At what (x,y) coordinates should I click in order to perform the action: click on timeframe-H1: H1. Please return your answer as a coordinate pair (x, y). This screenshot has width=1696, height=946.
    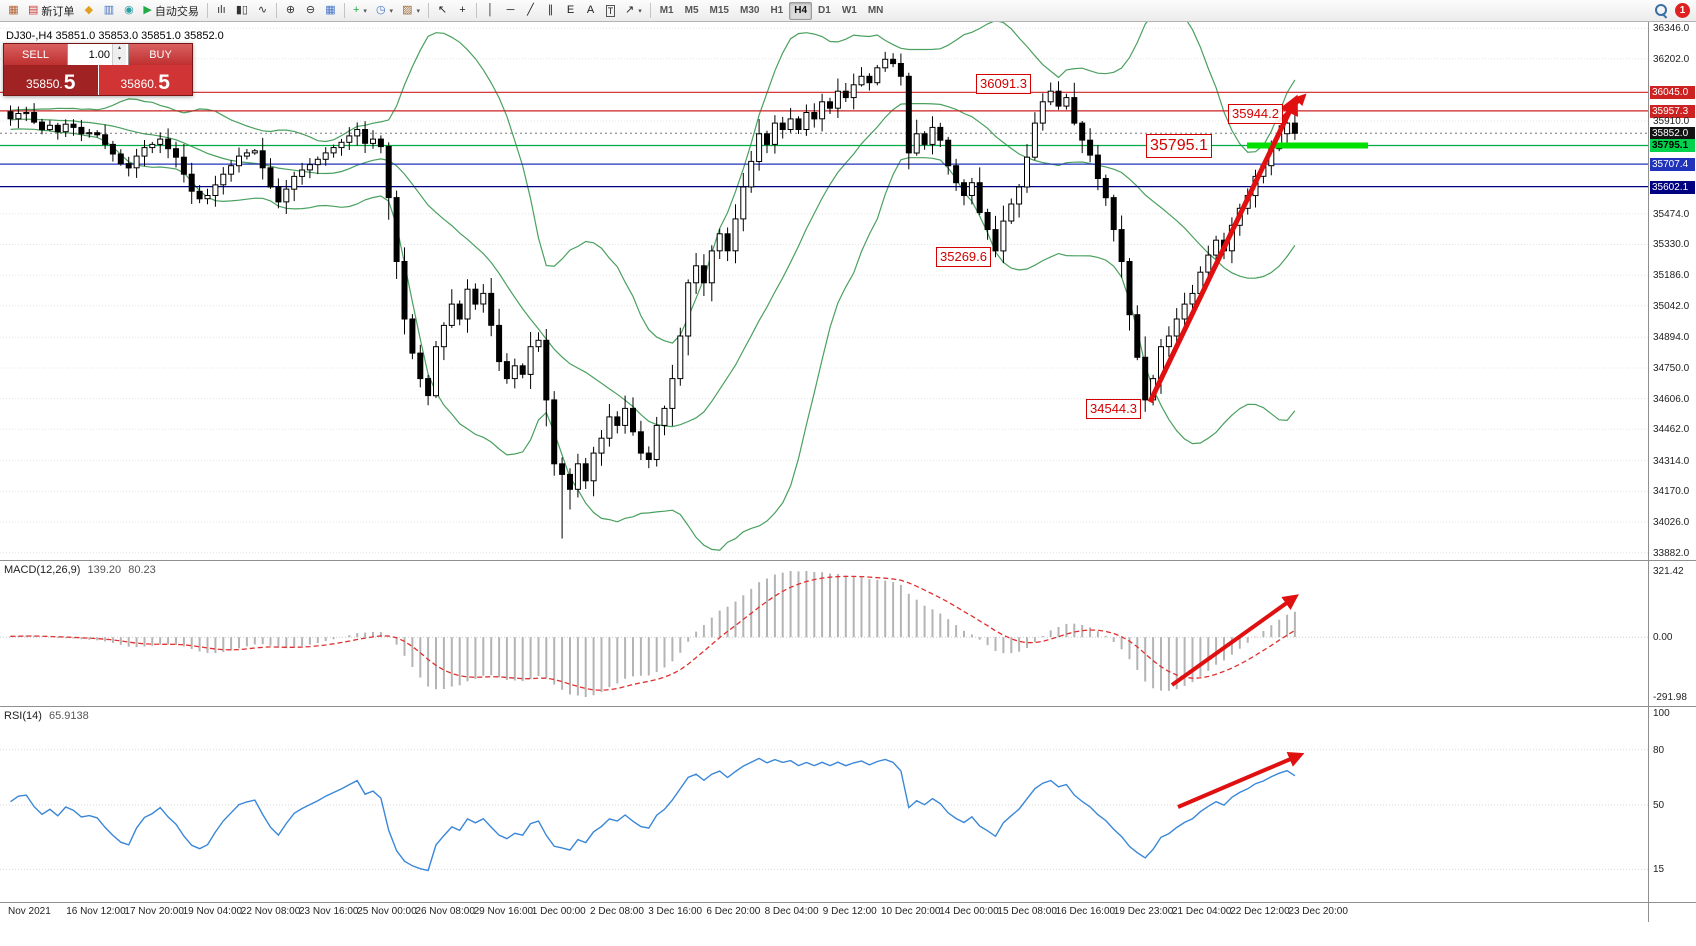
    Looking at the image, I should click on (776, 11).